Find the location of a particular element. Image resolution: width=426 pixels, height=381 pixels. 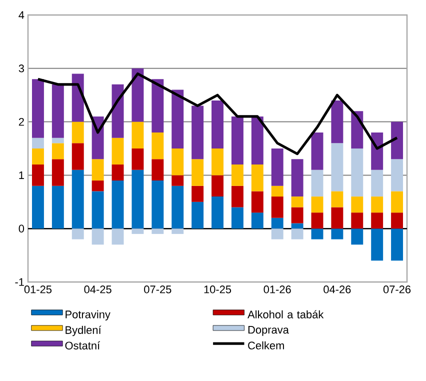

y-tick-label: -1 is located at coordinates (19, 282).